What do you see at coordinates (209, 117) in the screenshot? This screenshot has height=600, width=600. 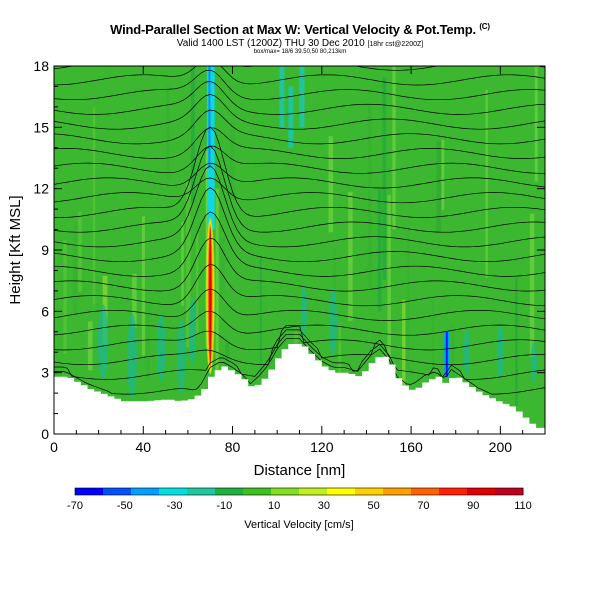 I see `blue-core` at bounding box center [209, 117].